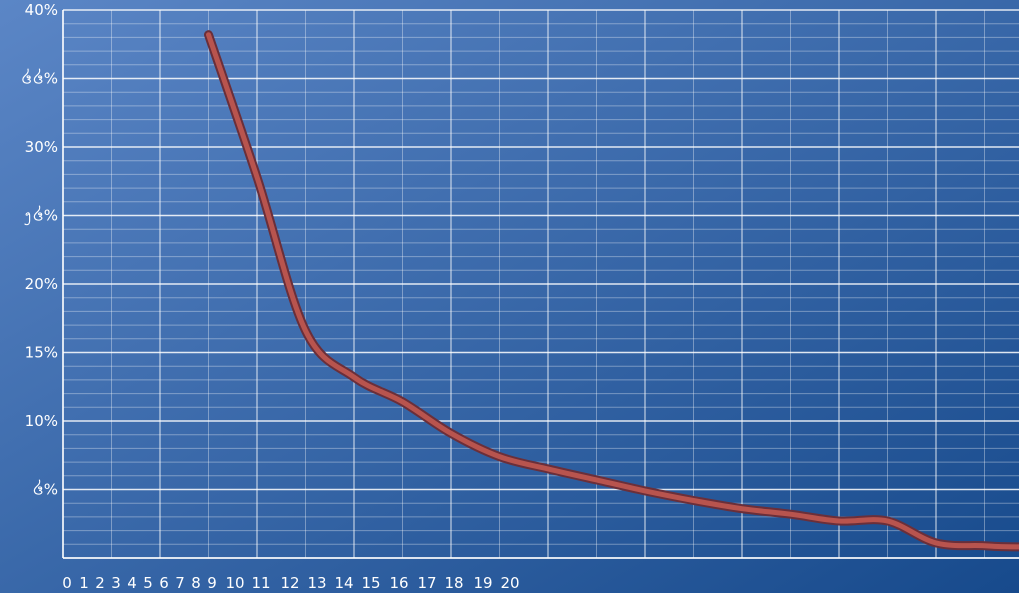  I want to click on x-tick-label: 20, so click(509, 583).